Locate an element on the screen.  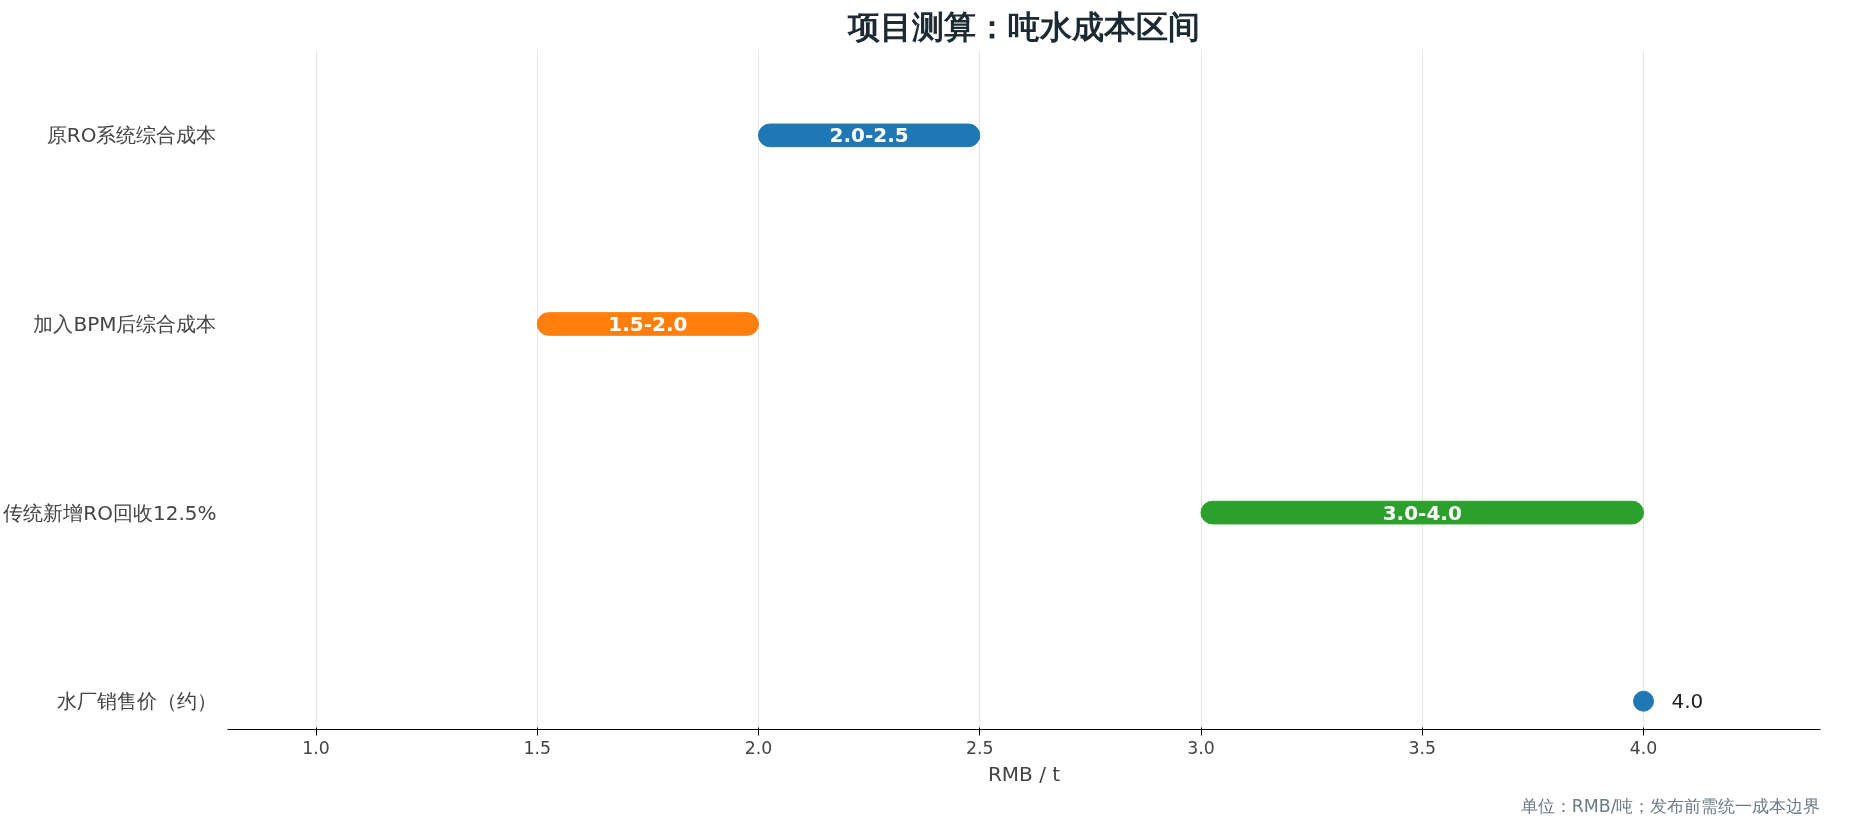
x-tick-label: 3.0 is located at coordinates (1201, 747).